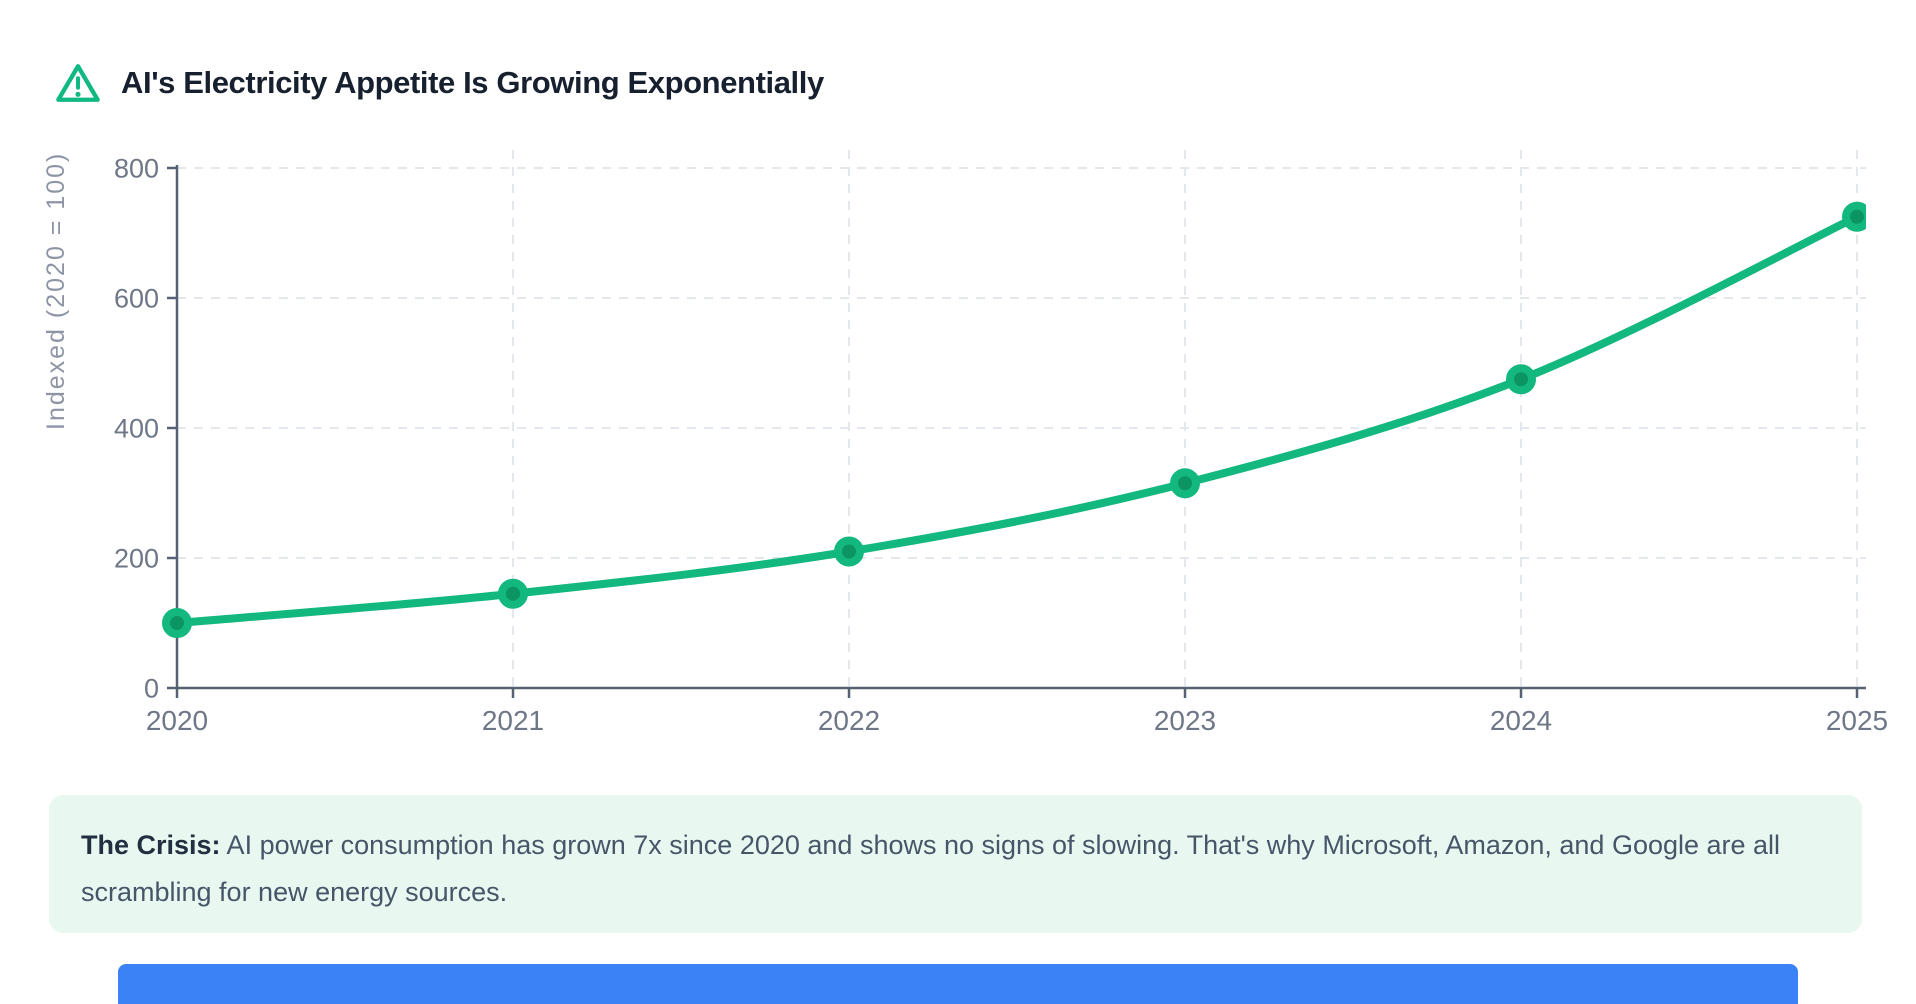 Image resolution: width=1916 pixels, height=1004 pixels. I want to click on data-point-2023, so click(1185, 483).